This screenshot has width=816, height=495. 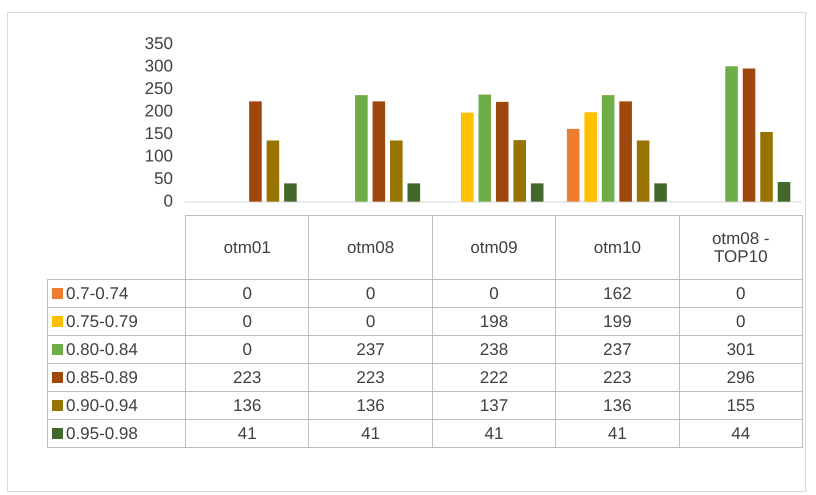 What do you see at coordinates (158, 110) in the screenshot?
I see `y-tick-label: 200` at bounding box center [158, 110].